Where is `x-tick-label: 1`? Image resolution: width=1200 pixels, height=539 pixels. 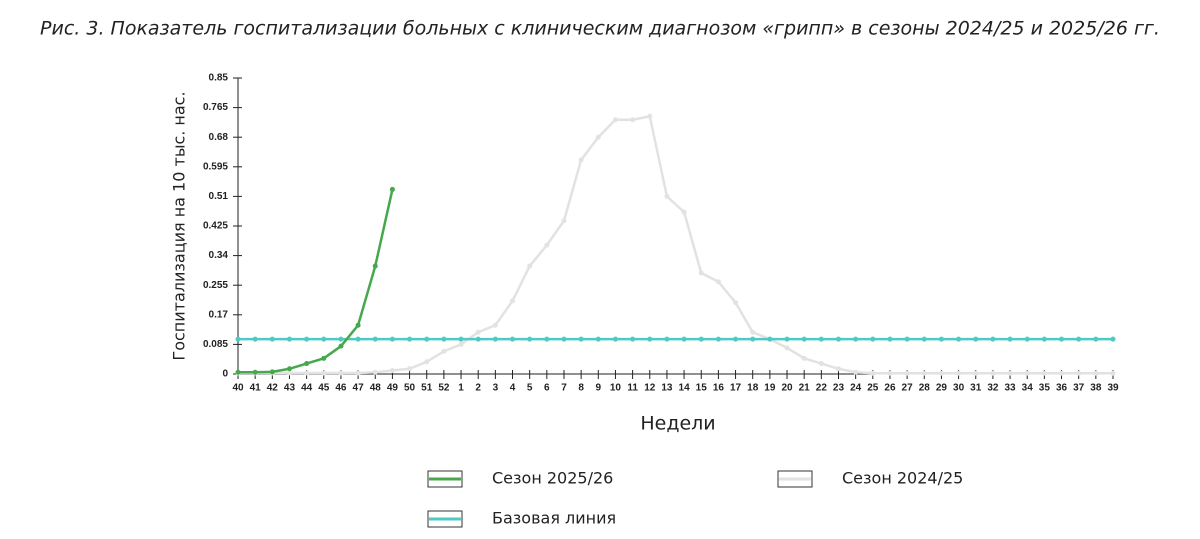
x-tick-label: 1 is located at coordinates (461, 388).